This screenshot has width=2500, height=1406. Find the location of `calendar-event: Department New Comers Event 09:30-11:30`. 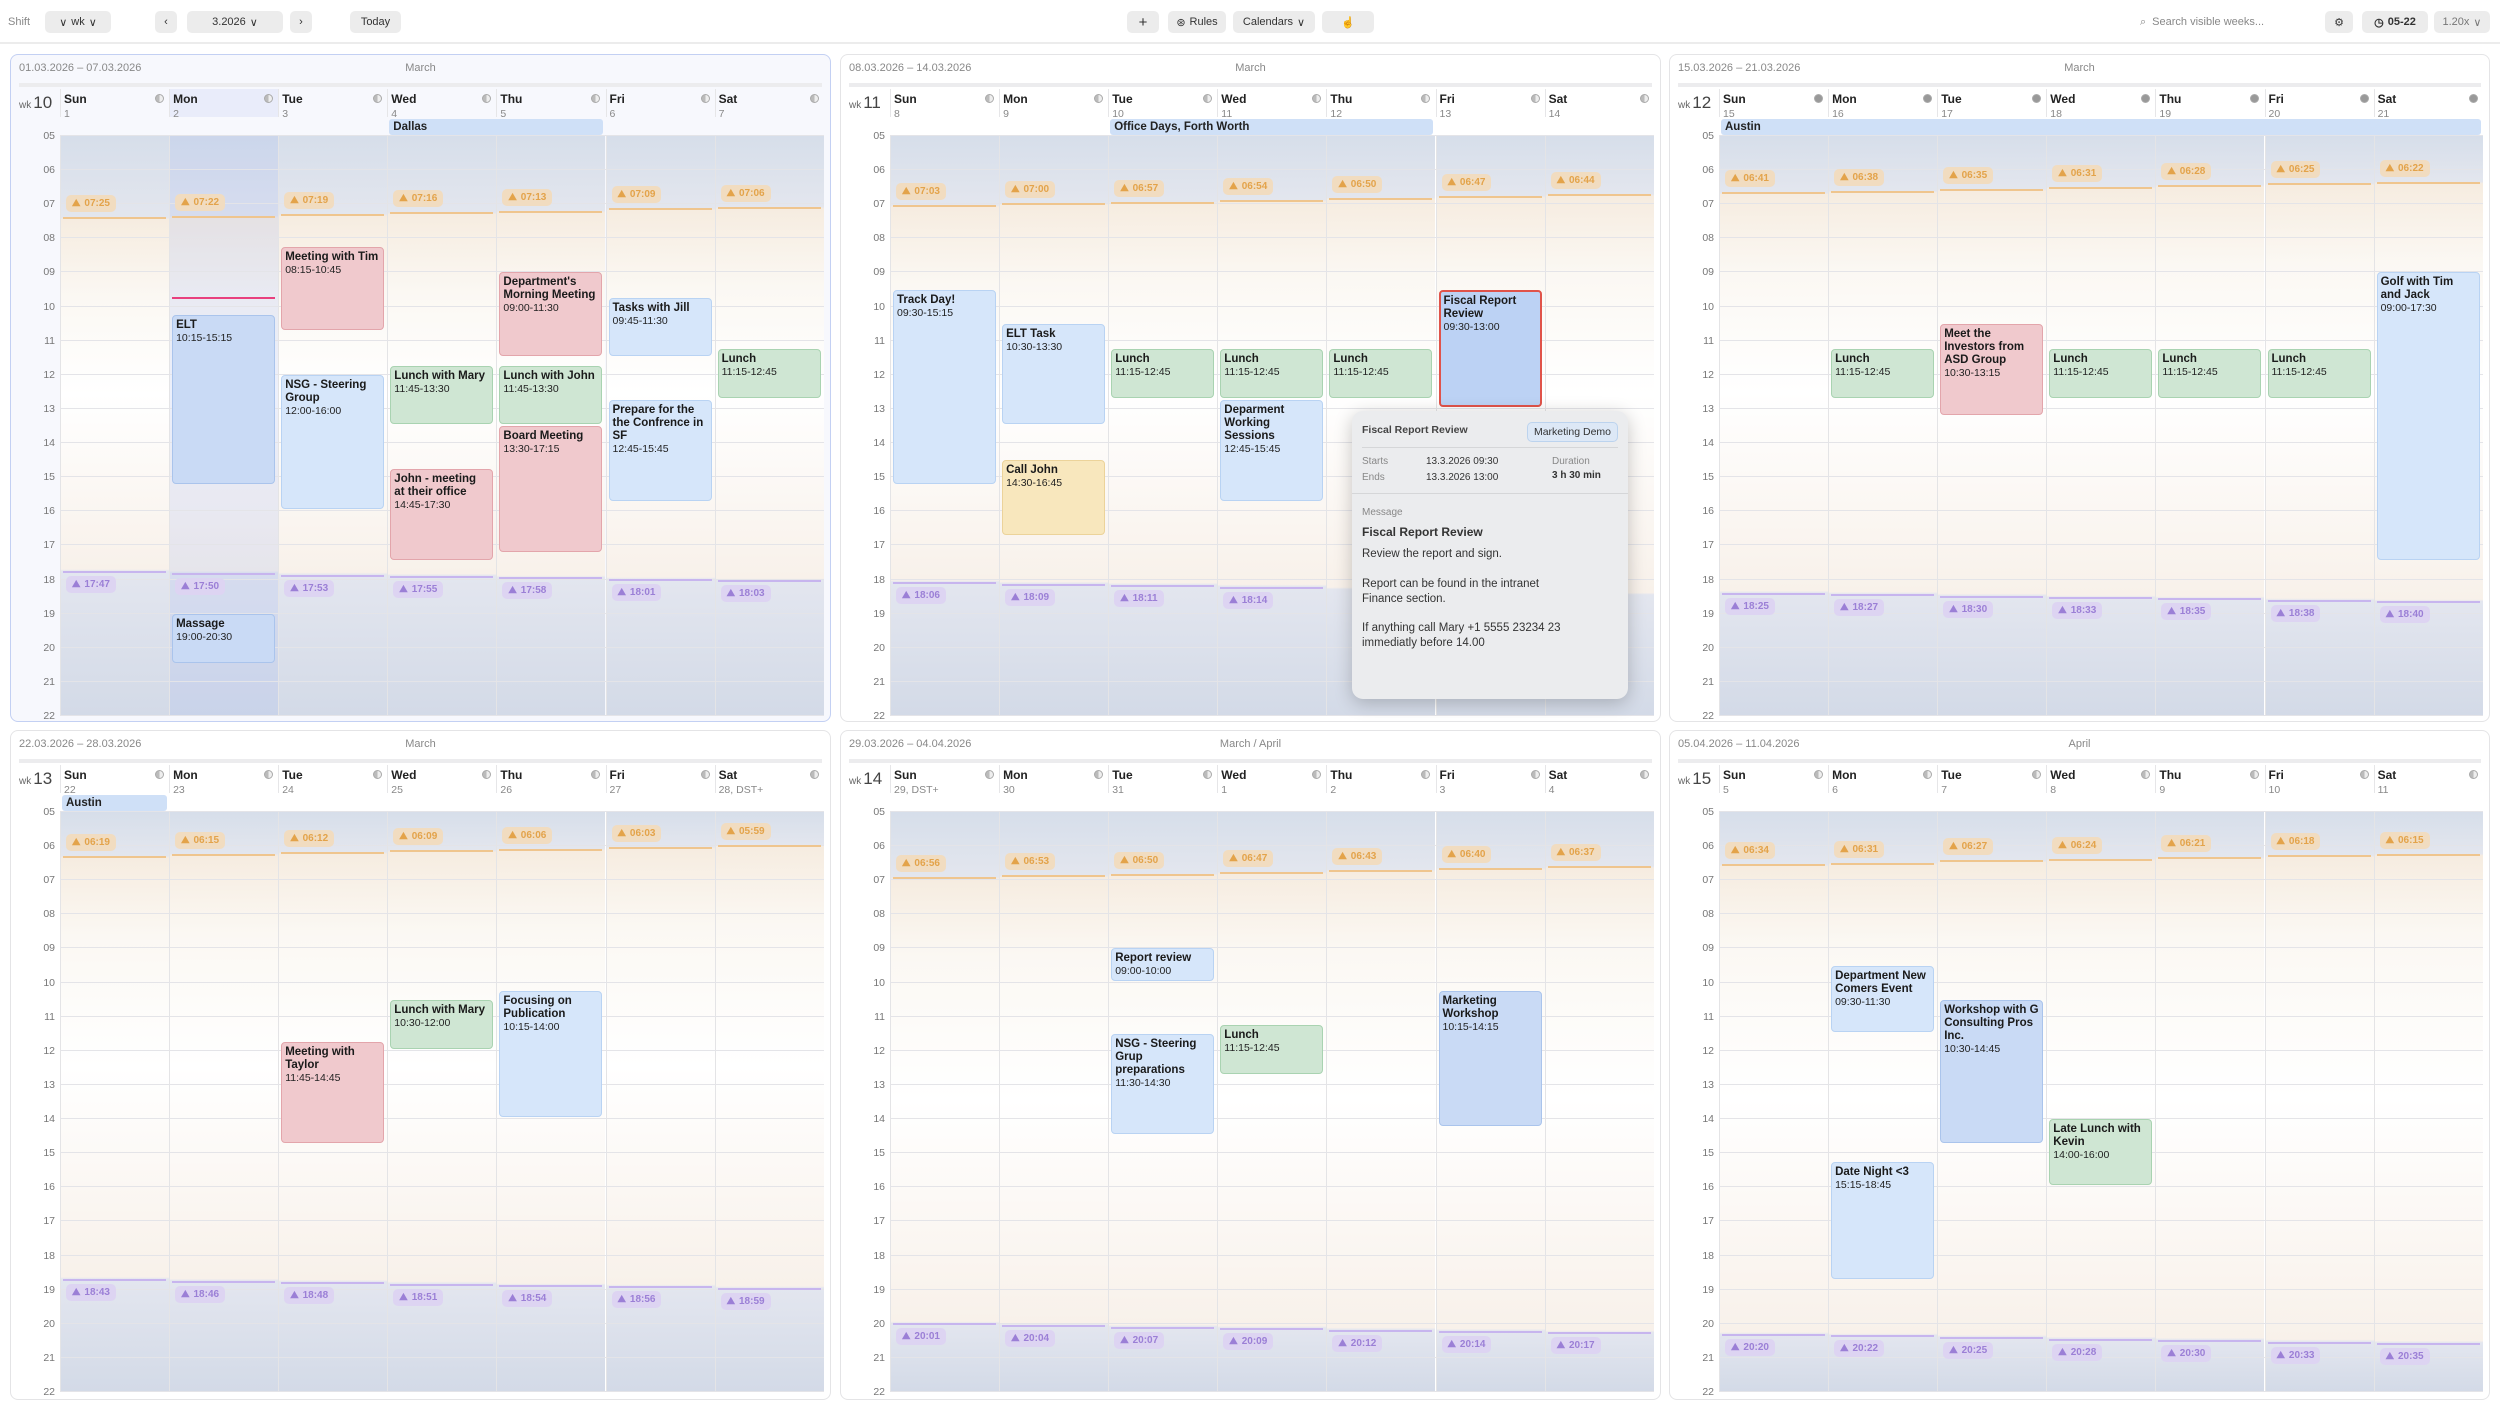

calendar-event: Department New Comers Event 09:30-11:30 is located at coordinates (1883, 998).